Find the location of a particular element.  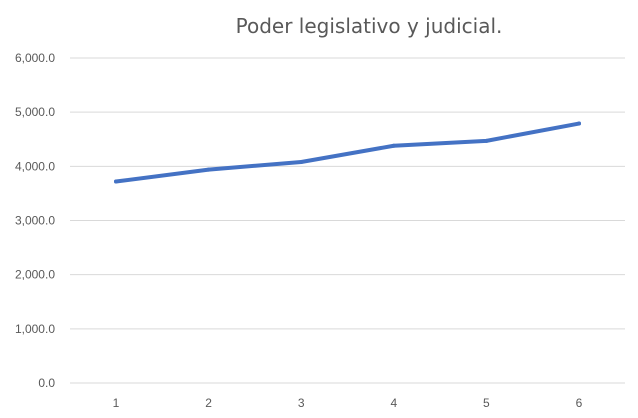

y-tick-label: 2,000.0 is located at coordinates (35, 275).